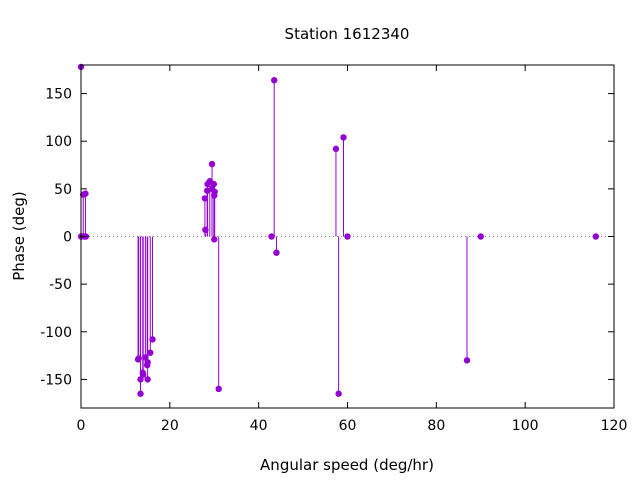 This screenshot has height=480, width=640. I want to click on chart-title: Station 1612340, so click(347, 34).